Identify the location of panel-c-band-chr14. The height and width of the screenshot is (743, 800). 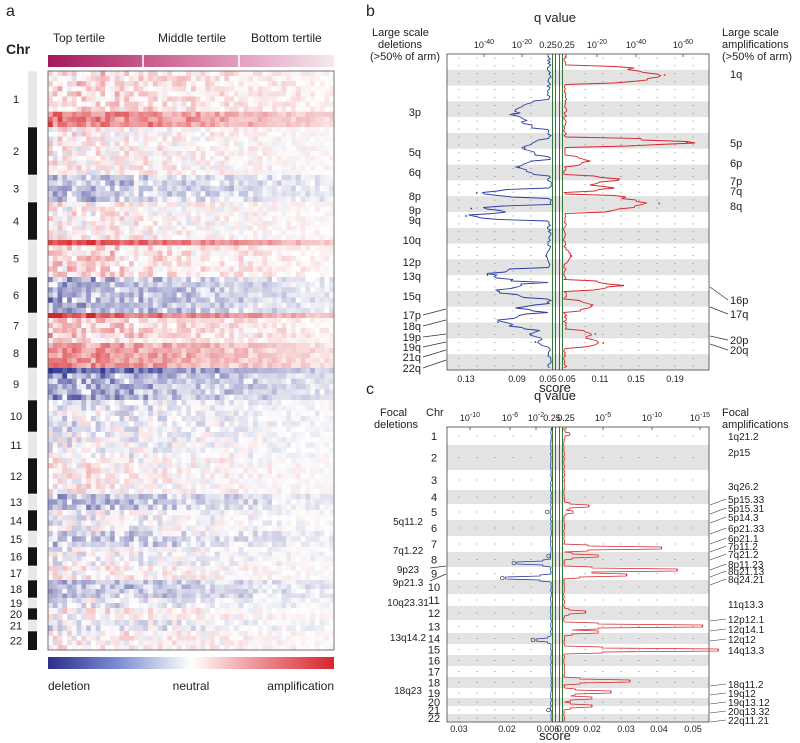
(578, 638).